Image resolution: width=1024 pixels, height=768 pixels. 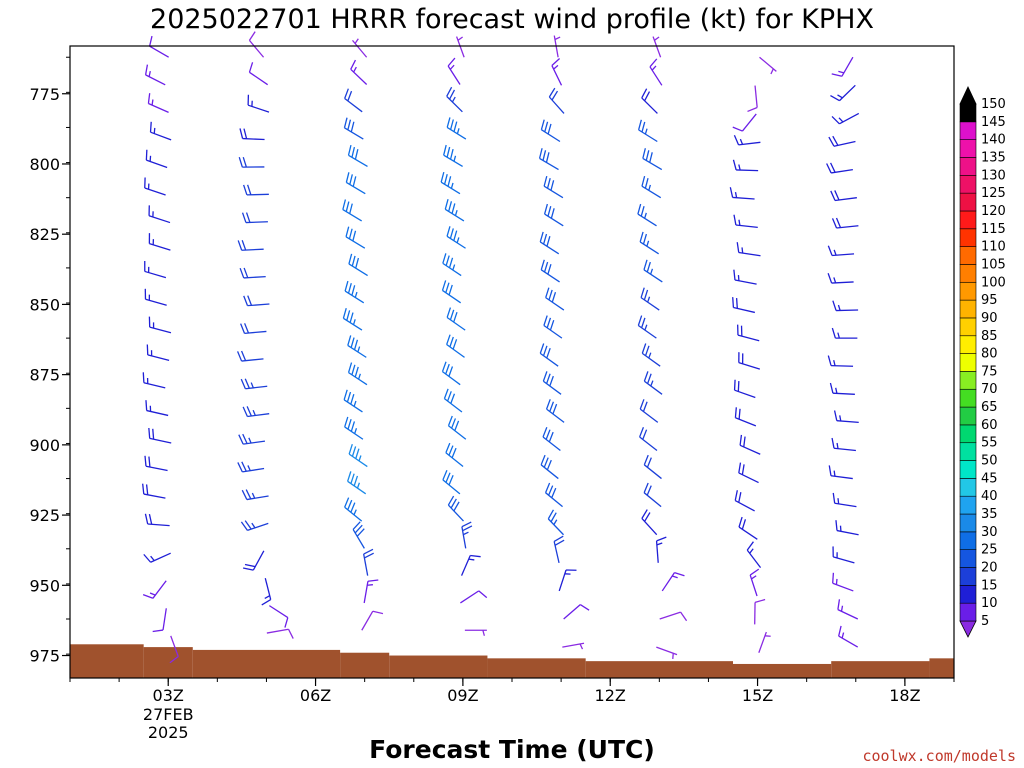 I want to click on colorbar-label: 140, so click(x=993, y=140).